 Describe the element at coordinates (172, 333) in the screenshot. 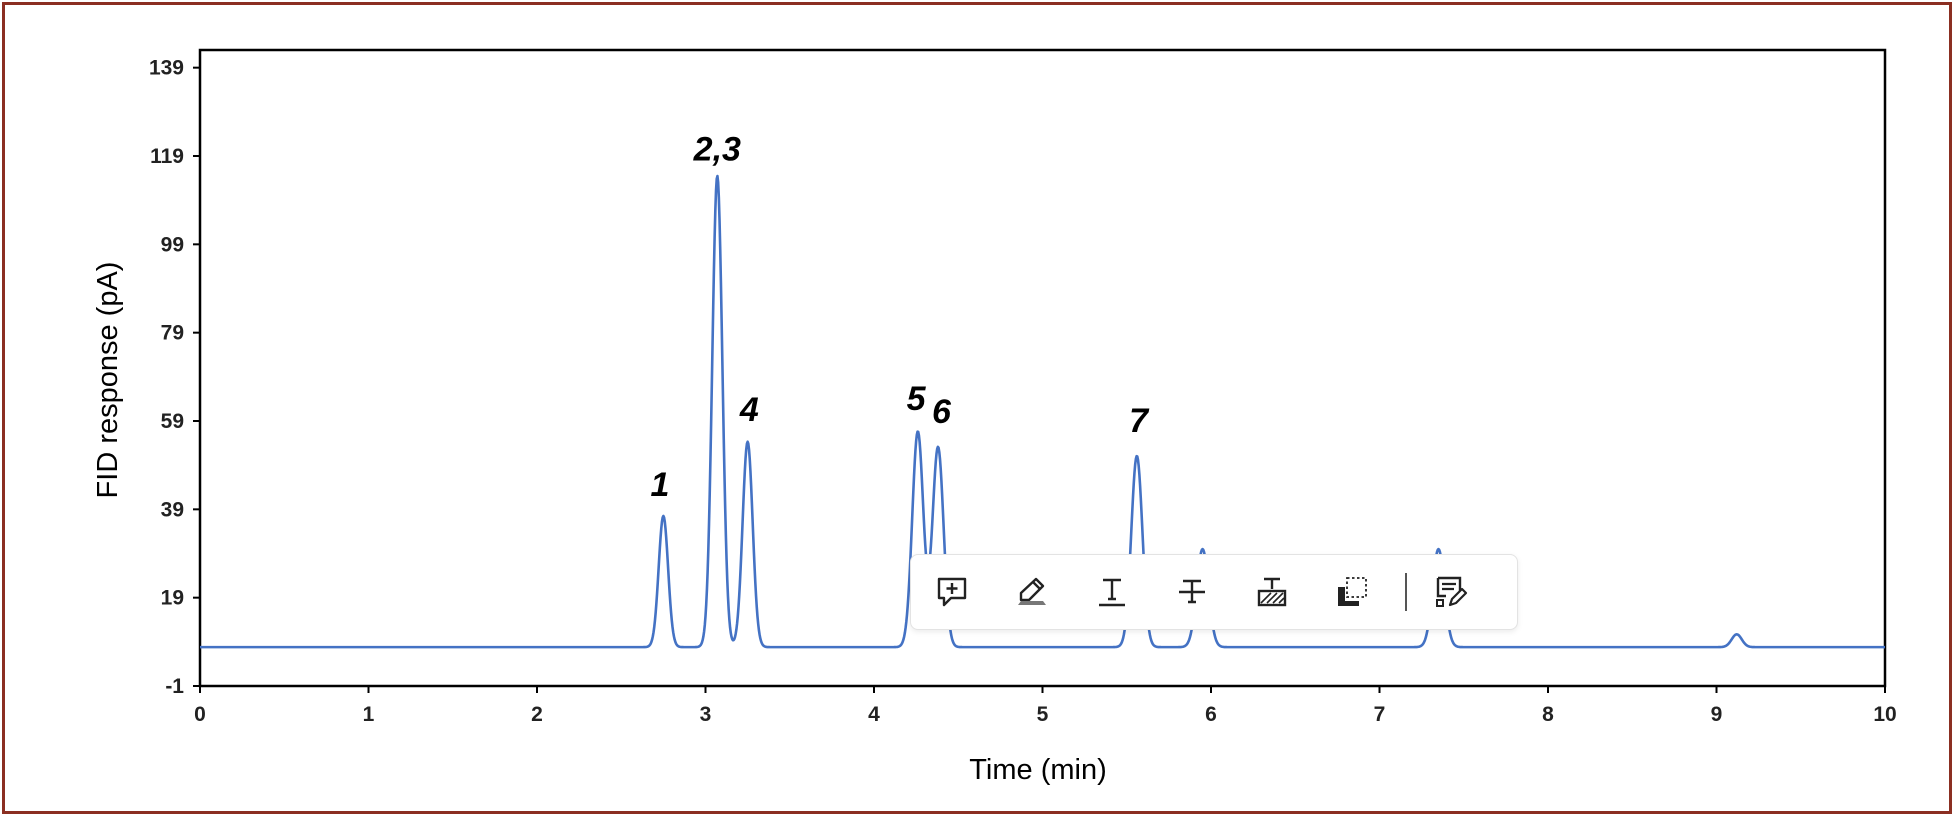

I see `y-tick-label: 79` at that location.